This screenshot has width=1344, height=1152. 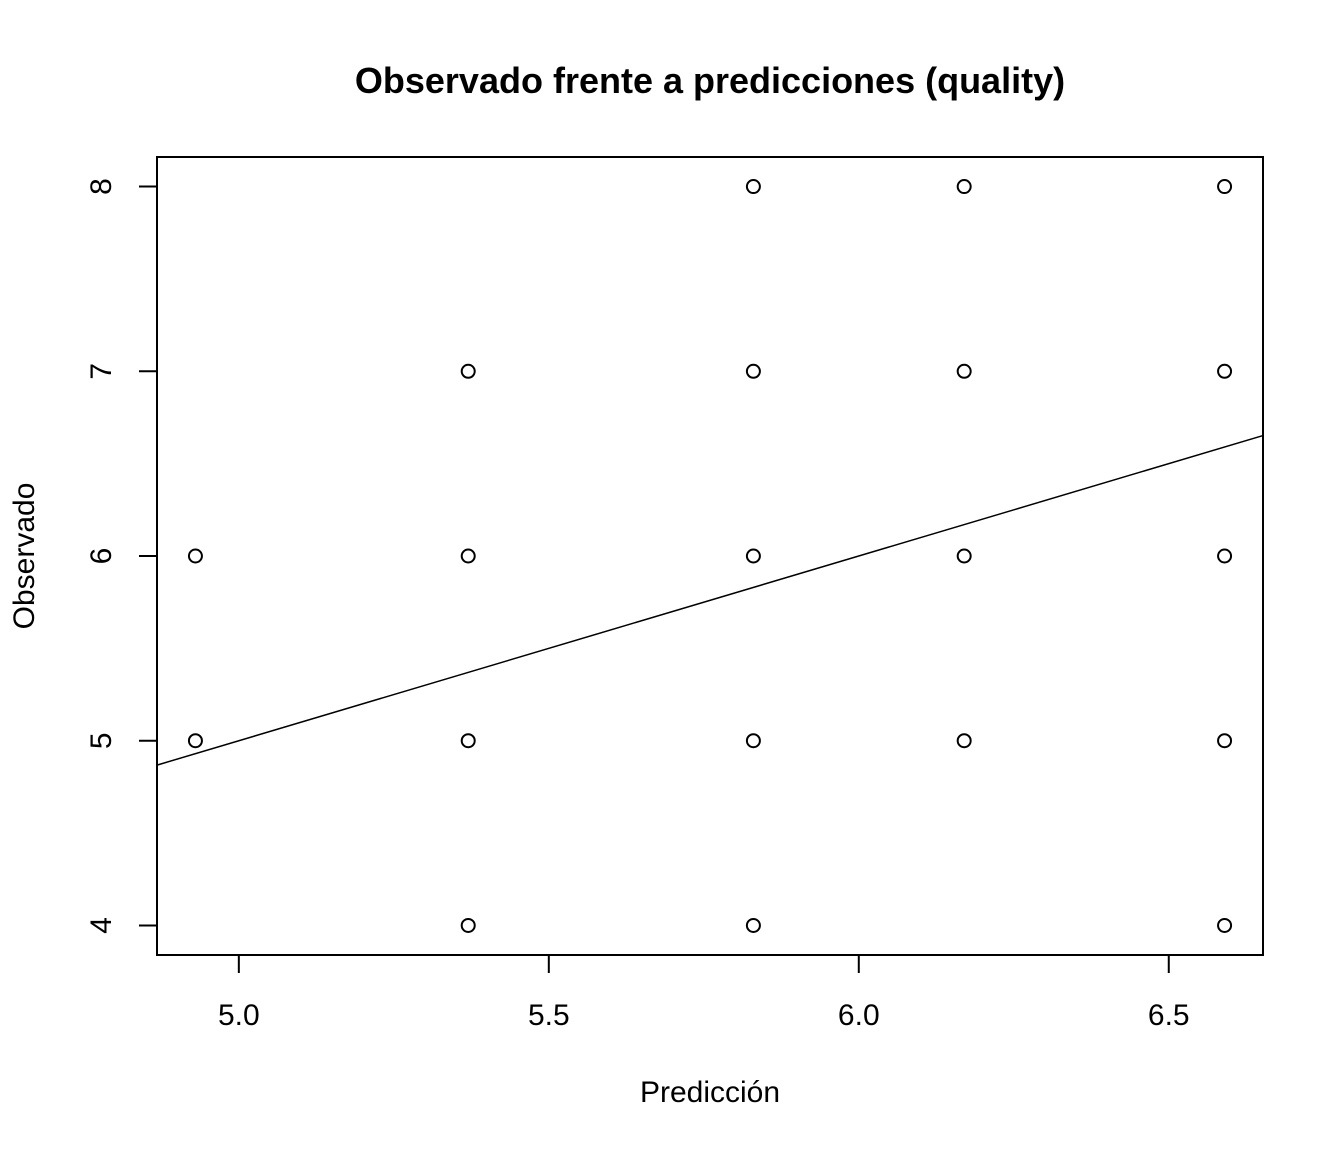 What do you see at coordinates (101, 186) in the screenshot?
I see `y-tick-label: 8` at bounding box center [101, 186].